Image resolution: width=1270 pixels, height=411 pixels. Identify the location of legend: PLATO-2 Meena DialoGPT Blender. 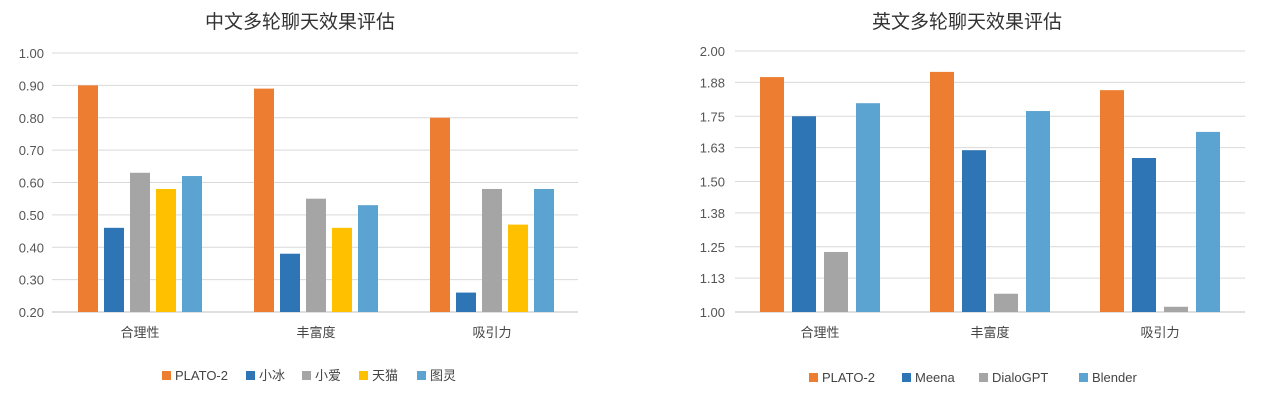
(973, 377).